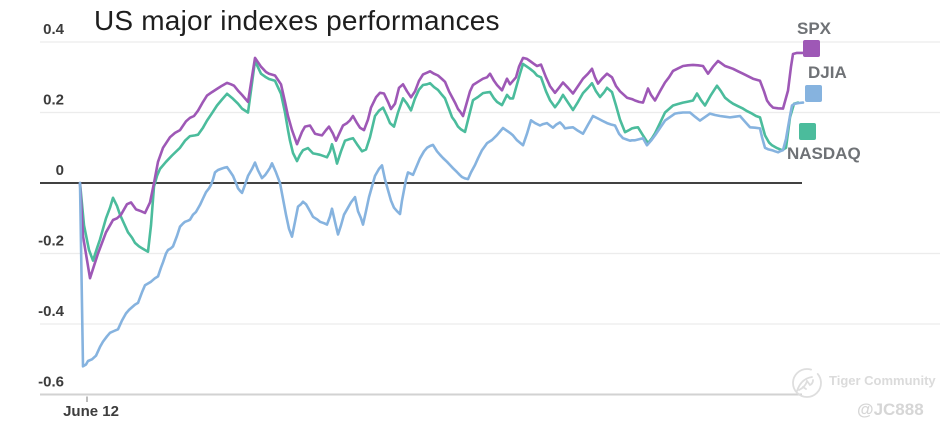 The width and height of the screenshot is (946, 436). What do you see at coordinates (53, 100) in the screenshot?
I see `y-tick-label: 0.2` at bounding box center [53, 100].